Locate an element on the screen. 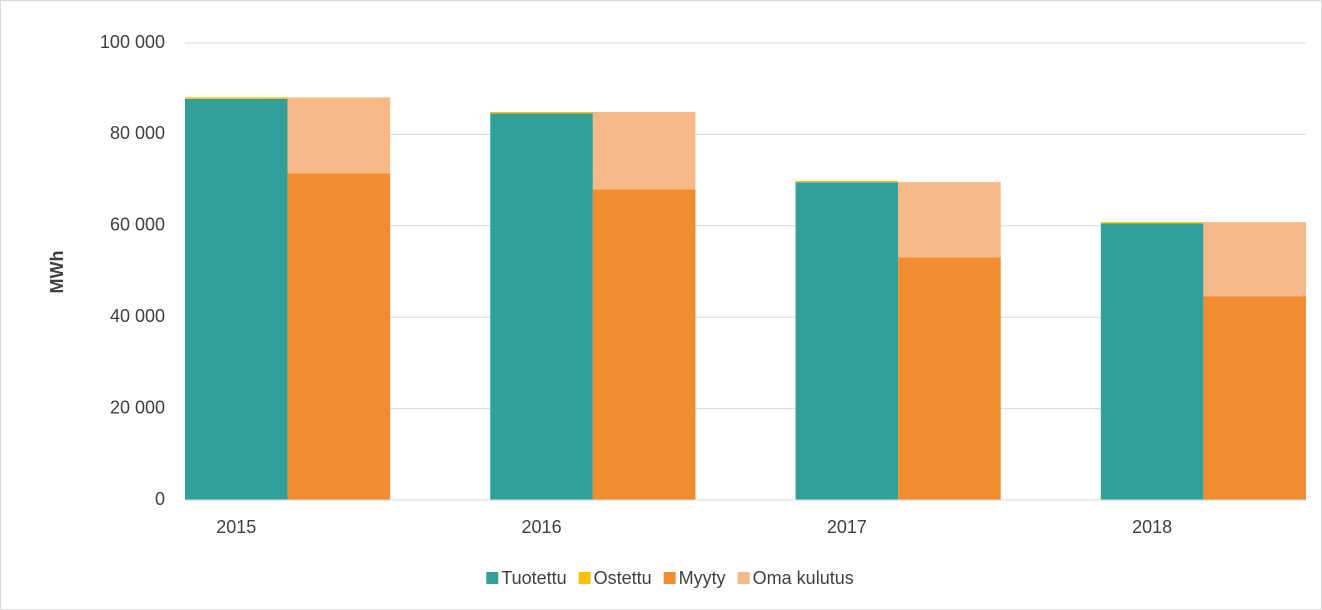  y-tick-label: 60 000 is located at coordinates (137, 225).